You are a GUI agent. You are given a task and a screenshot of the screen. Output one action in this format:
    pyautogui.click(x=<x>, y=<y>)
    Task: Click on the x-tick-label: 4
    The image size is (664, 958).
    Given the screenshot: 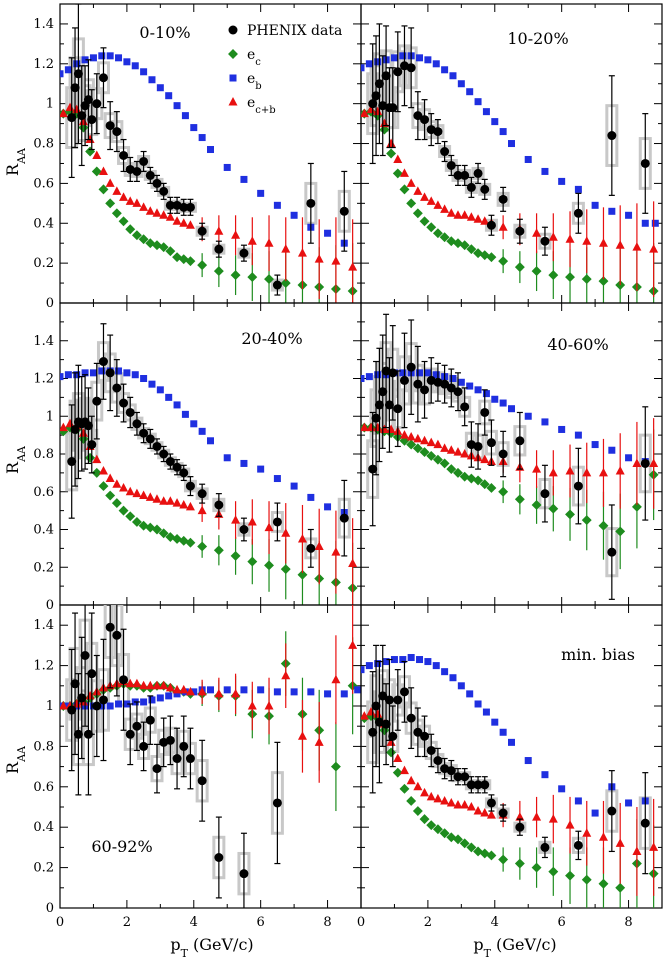 What is the action you would take?
    pyautogui.click(x=194, y=922)
    